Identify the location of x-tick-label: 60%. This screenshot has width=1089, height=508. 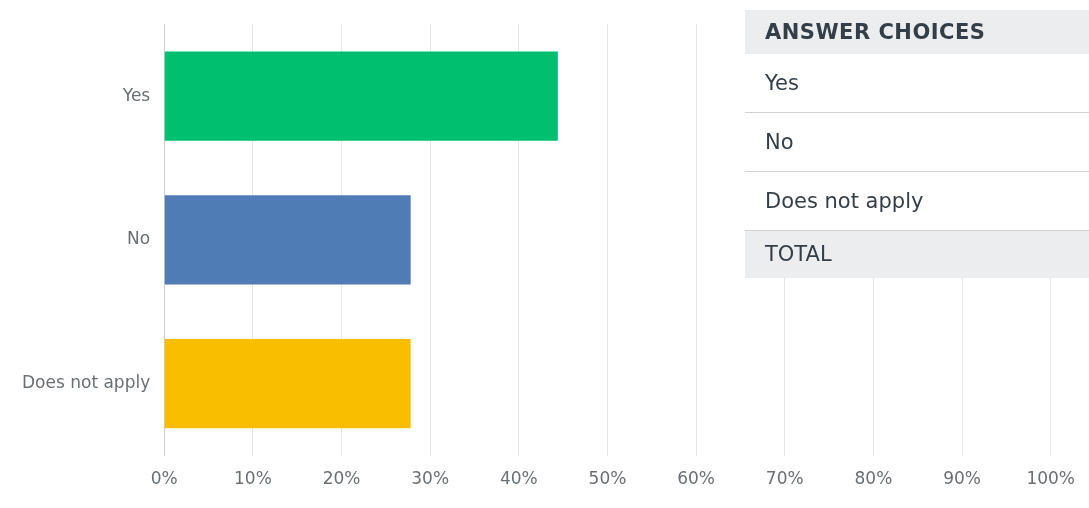
(696, 478).